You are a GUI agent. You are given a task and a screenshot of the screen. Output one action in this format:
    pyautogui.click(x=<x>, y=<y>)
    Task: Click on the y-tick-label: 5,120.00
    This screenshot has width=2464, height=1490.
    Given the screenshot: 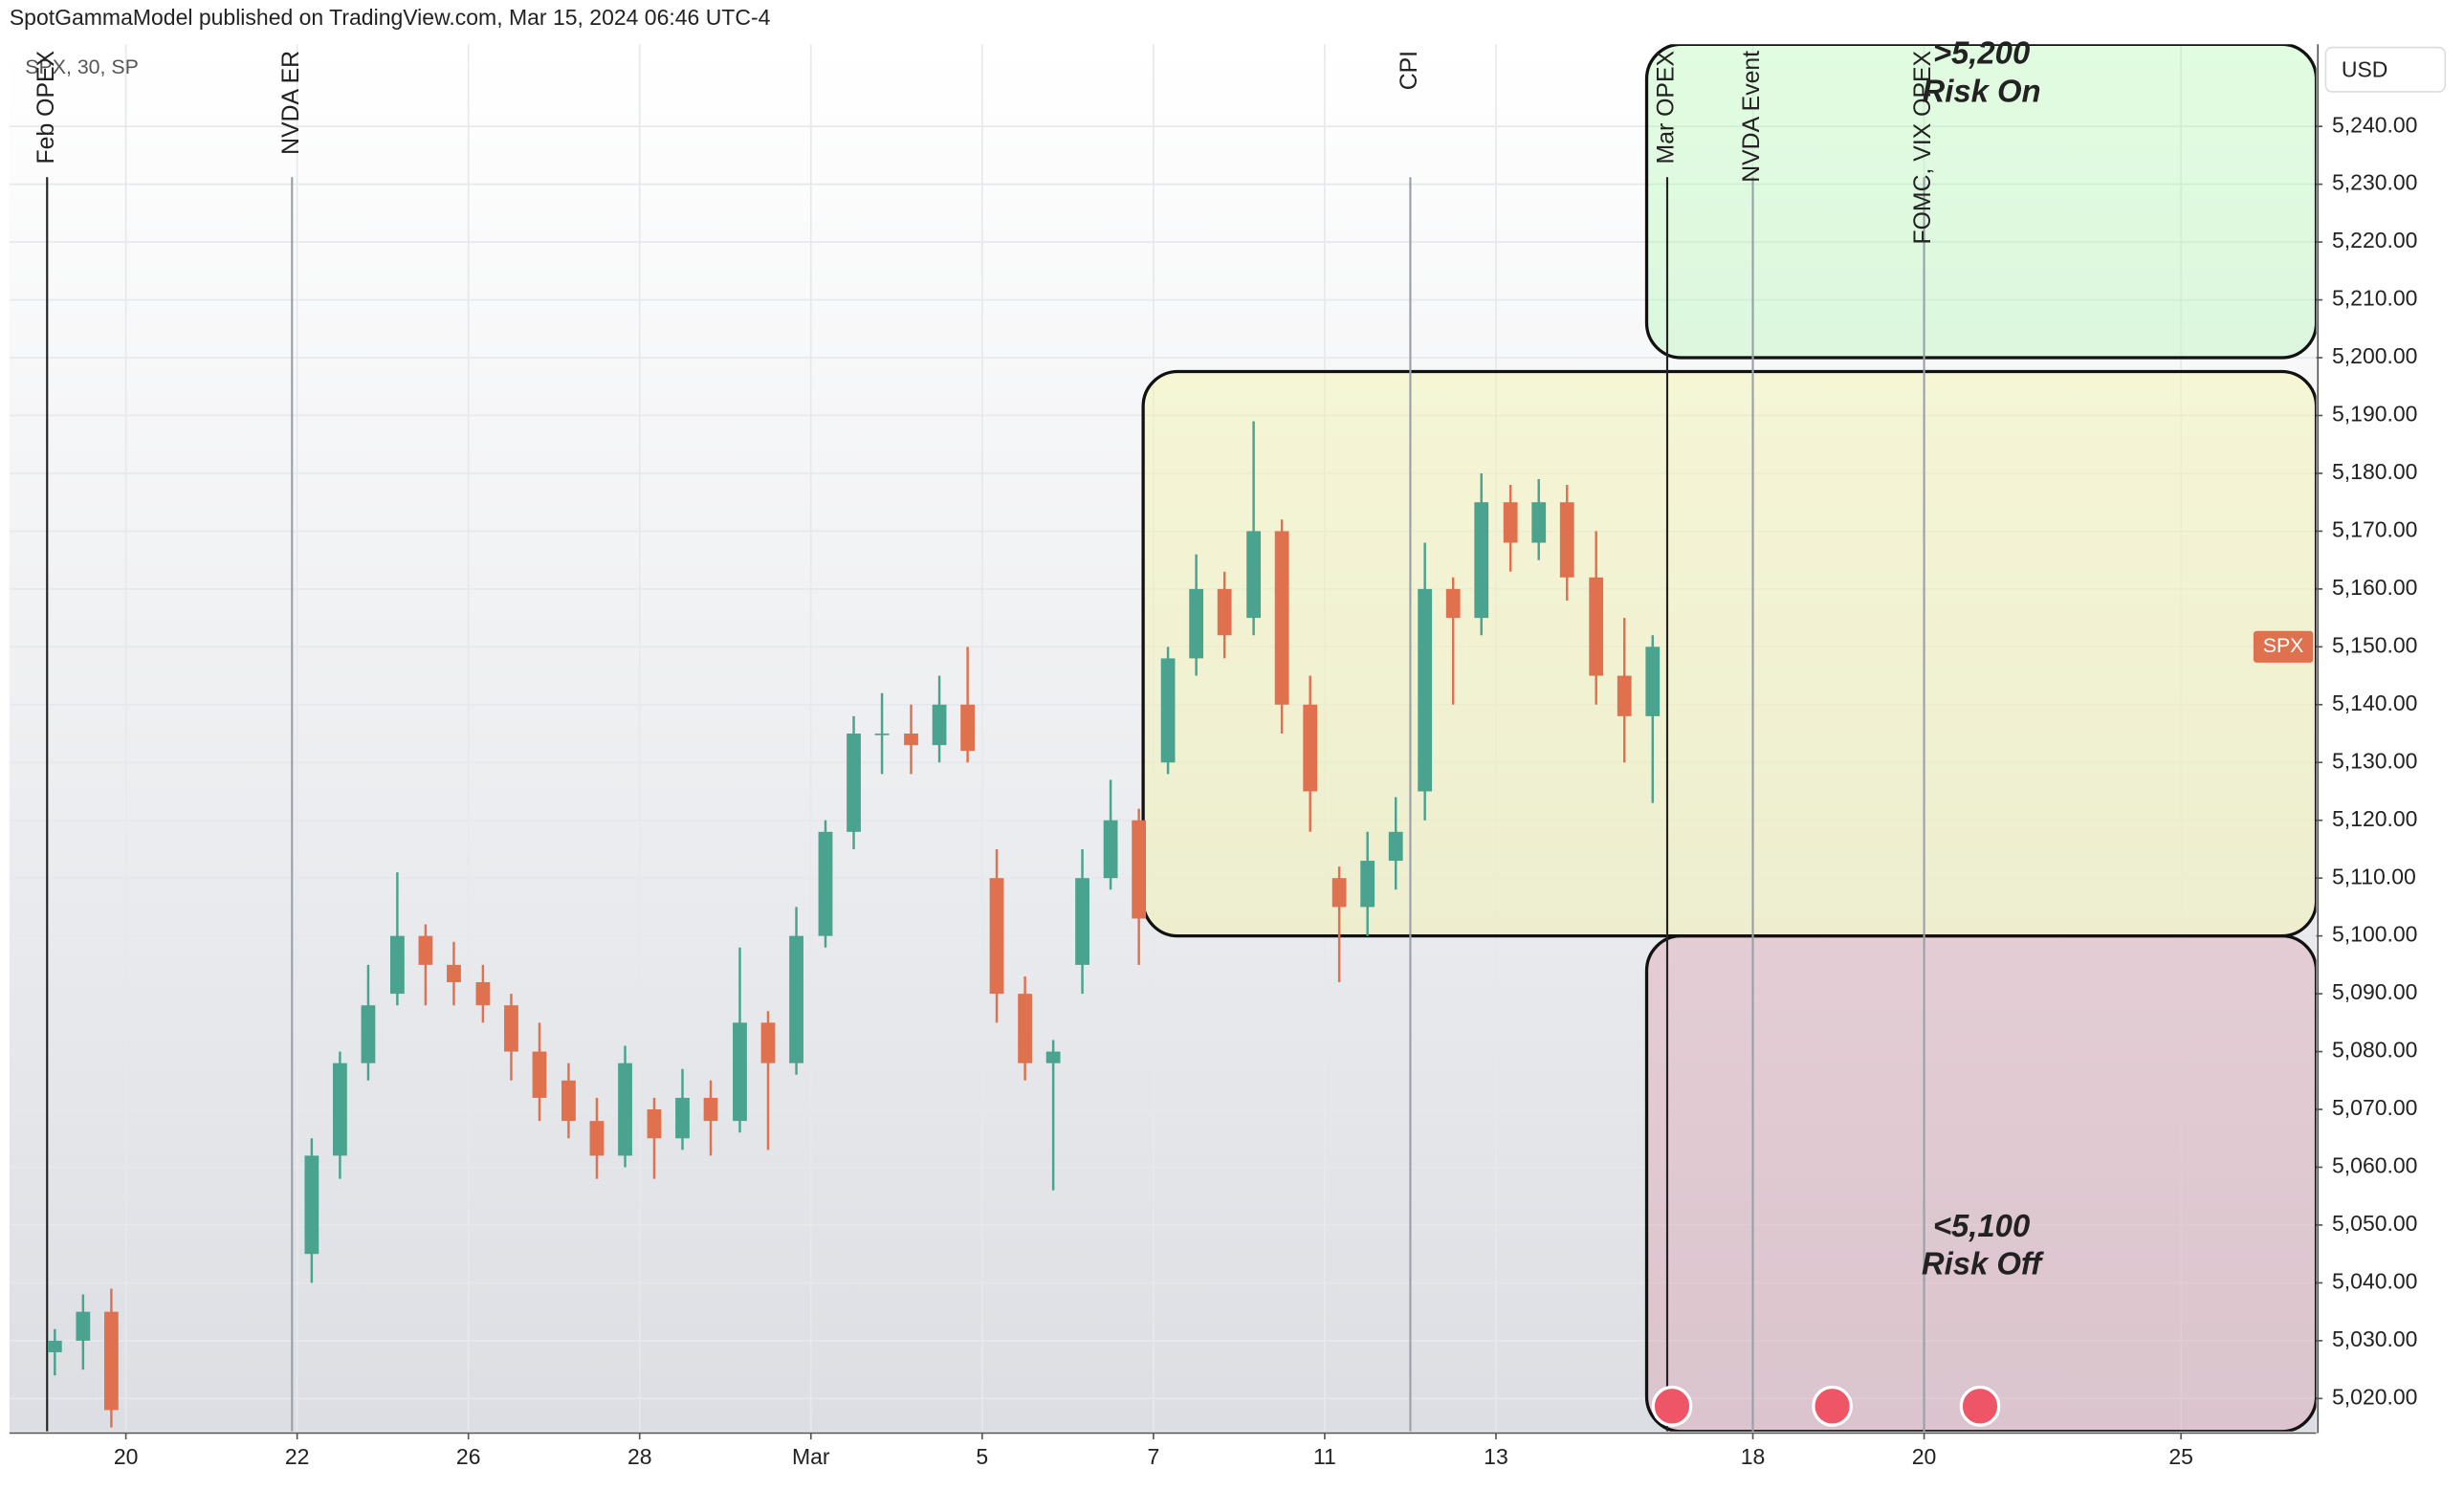 What is the action you would take?
    pyautogui.click(x=2374, y=818)
    